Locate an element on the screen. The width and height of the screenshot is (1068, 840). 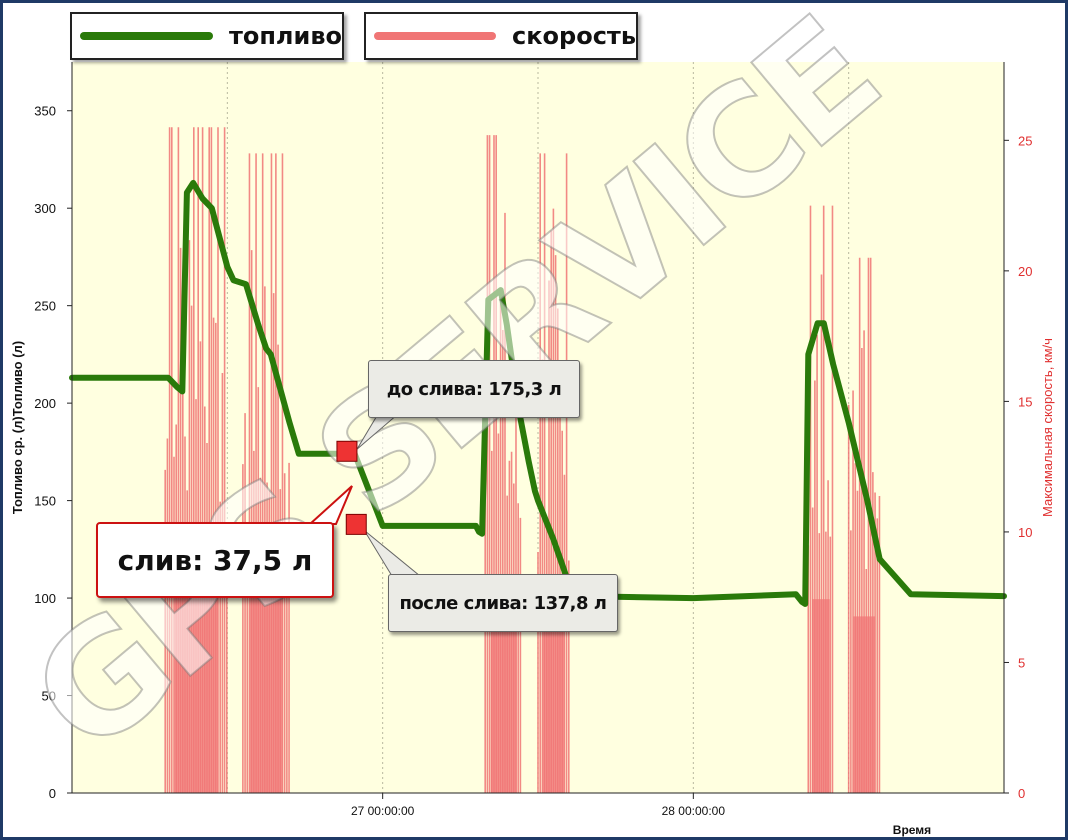
y-tick-label: 0 is located at coordinates (52, 793).